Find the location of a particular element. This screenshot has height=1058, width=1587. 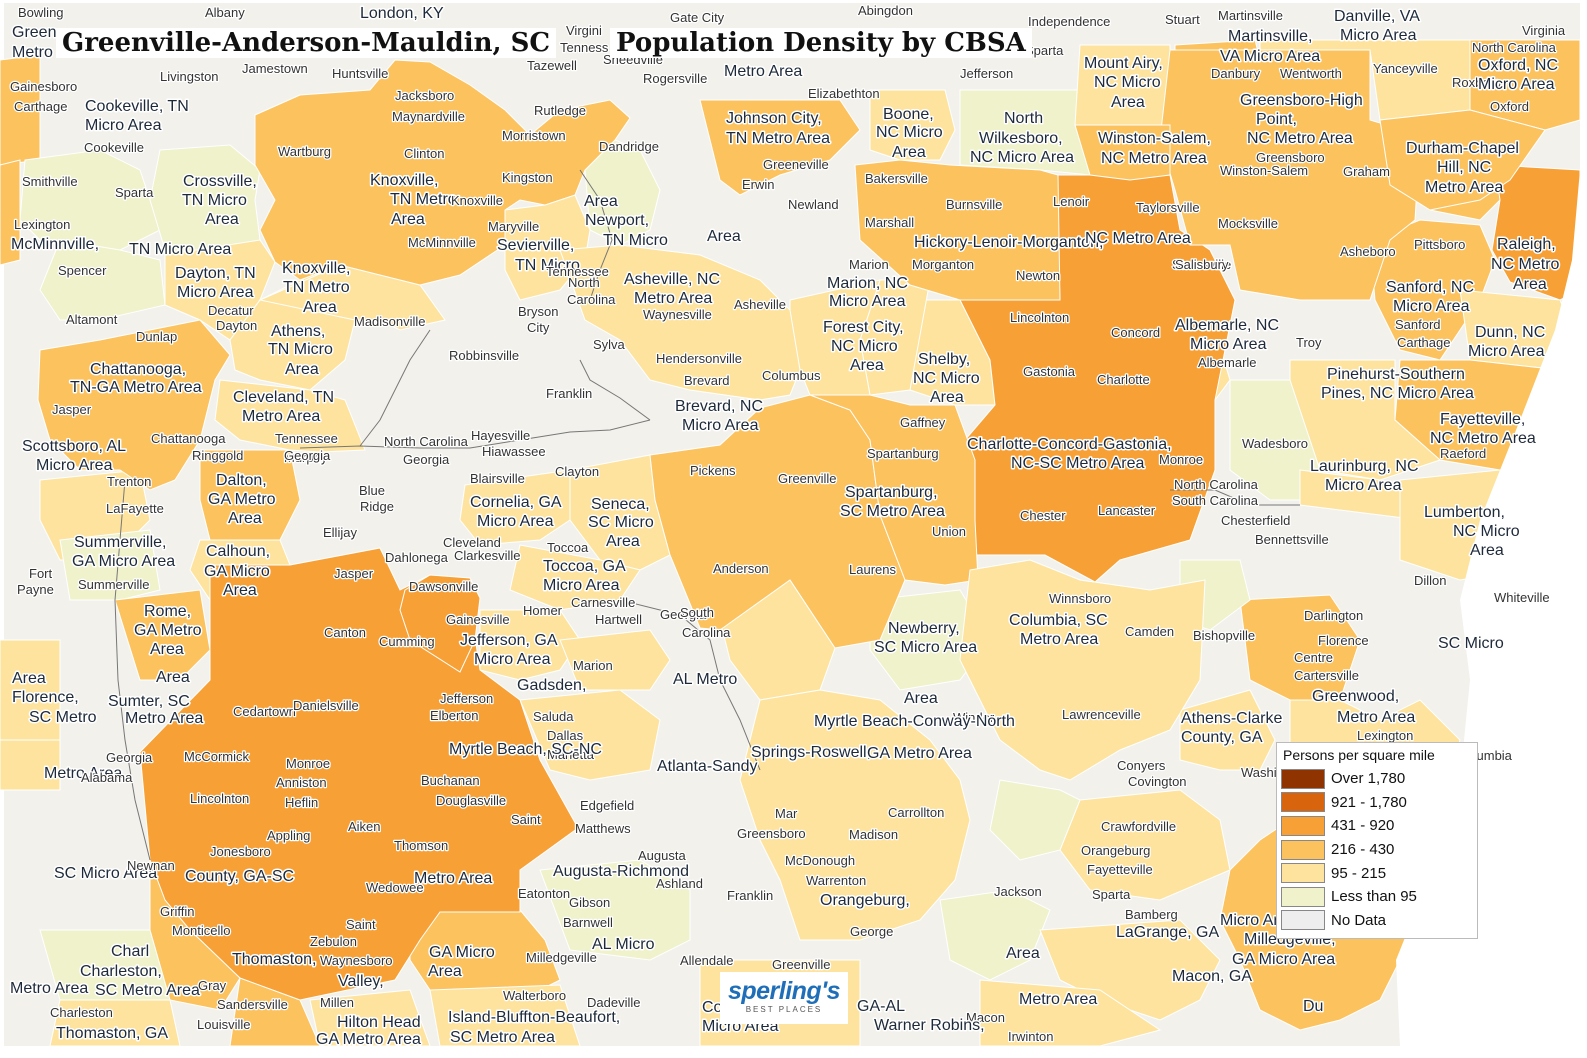

cbsa-label: Winston-Salem, is located at coordinates (1154, 138).